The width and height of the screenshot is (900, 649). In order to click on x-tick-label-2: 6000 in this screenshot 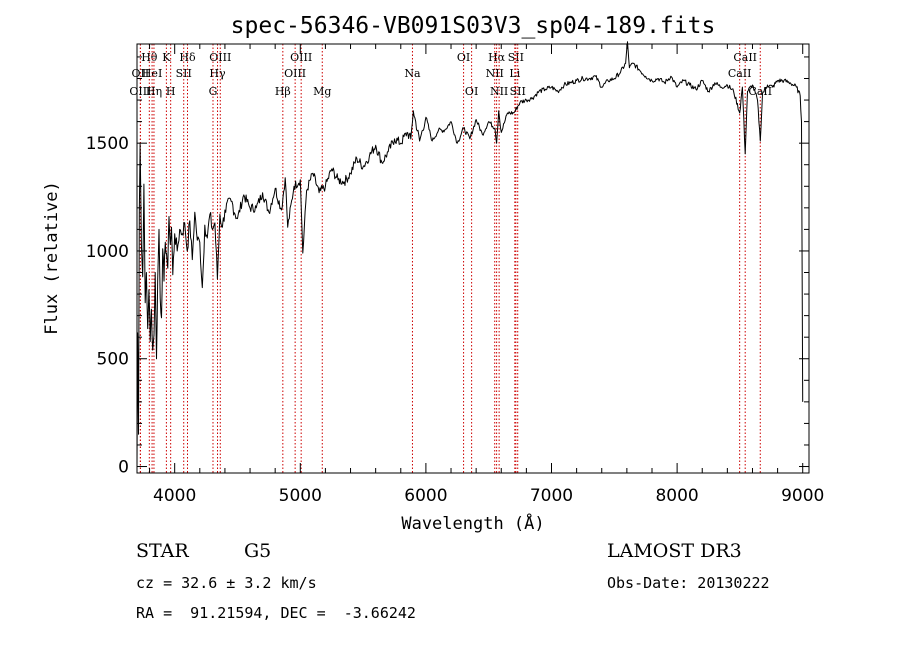, I will do `click(425, 496)`.